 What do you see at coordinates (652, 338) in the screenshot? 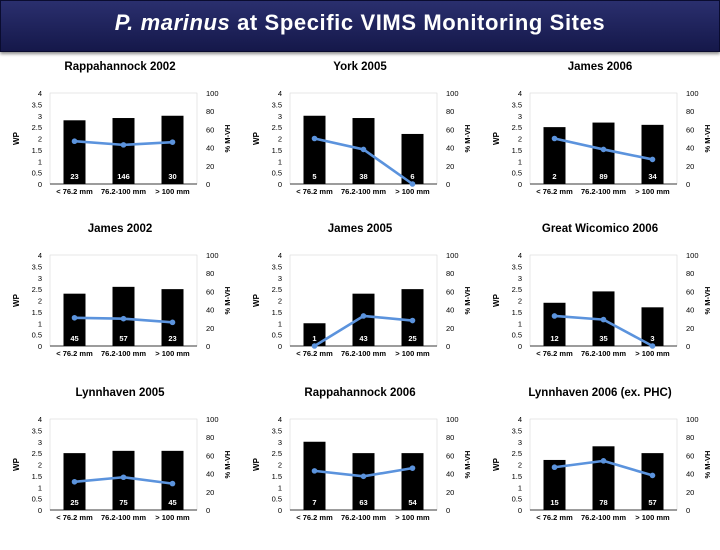
I see `bar-count-label: 3` at bounding box center [652, 338].